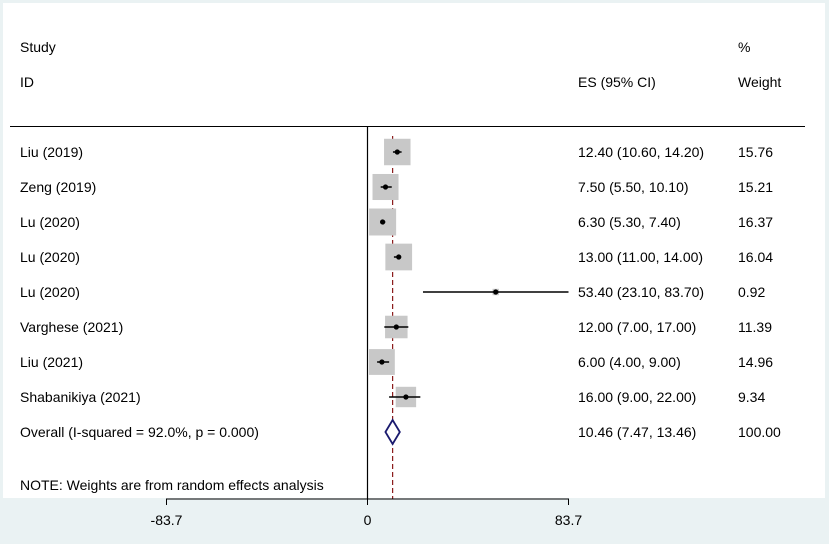 The width and height of the screenshot is (829, 544). I want to click on weight-value: 11.39, so click(755, 327).